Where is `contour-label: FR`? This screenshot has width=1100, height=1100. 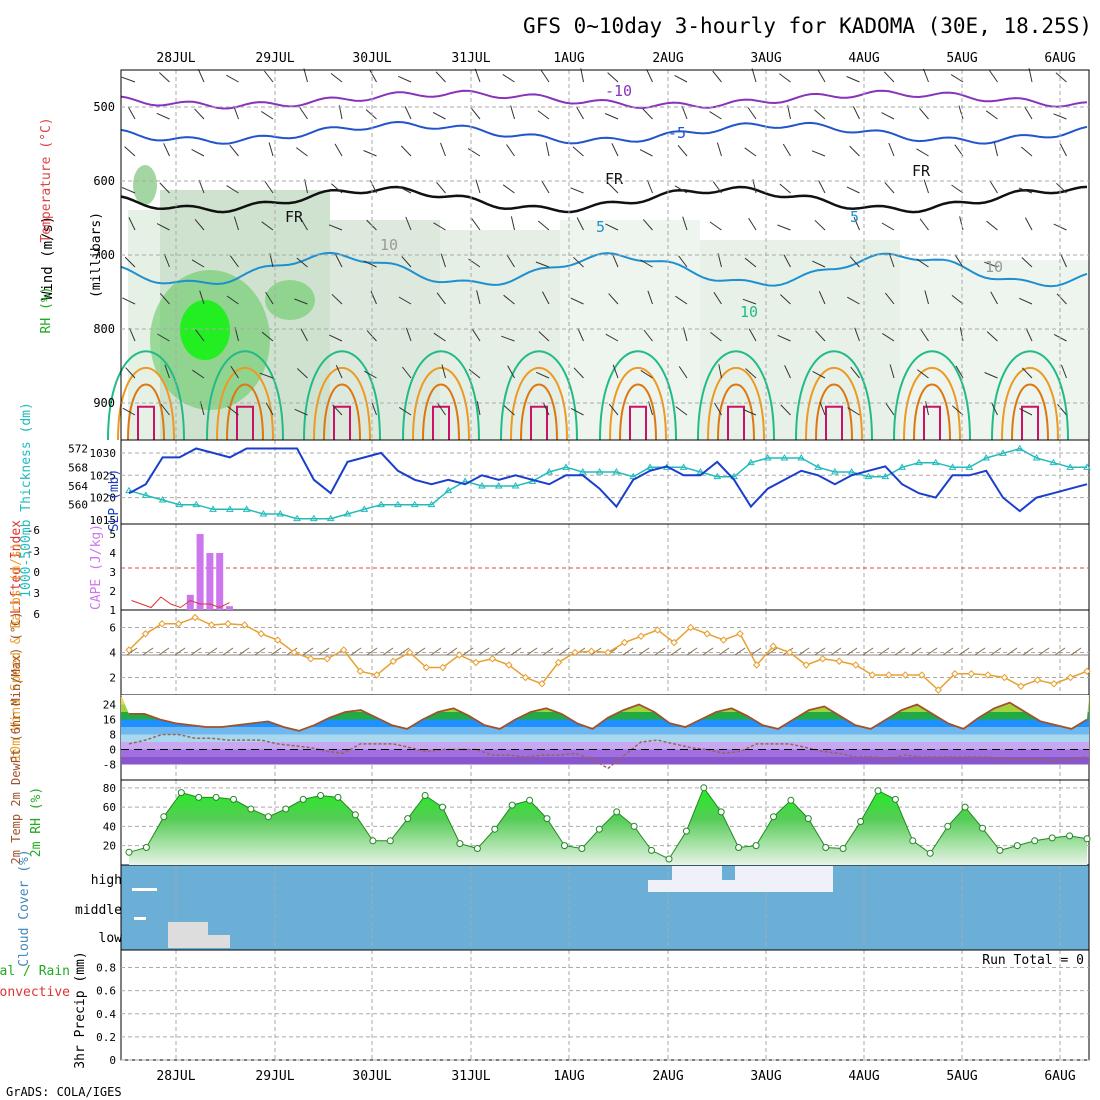
contour-label: FR is located at coordinates (921, 171).